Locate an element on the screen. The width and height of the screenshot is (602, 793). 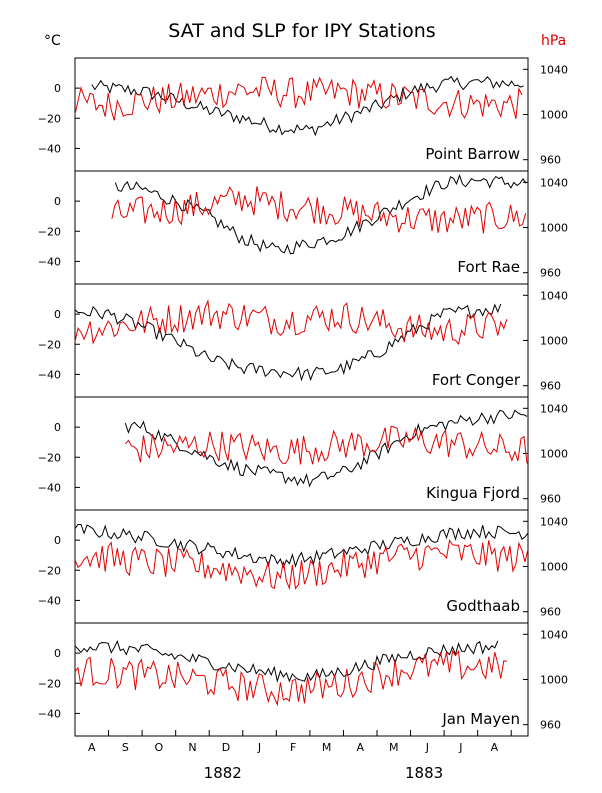
right-unit-label: hPa is located at coordinates (553, 41).